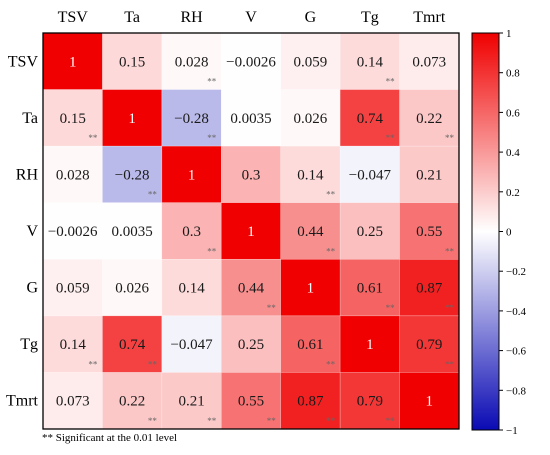 The height and width of the screenshot is (455, 550). I want to click on heatmap-cell-V-Ta, so click(132, 231).